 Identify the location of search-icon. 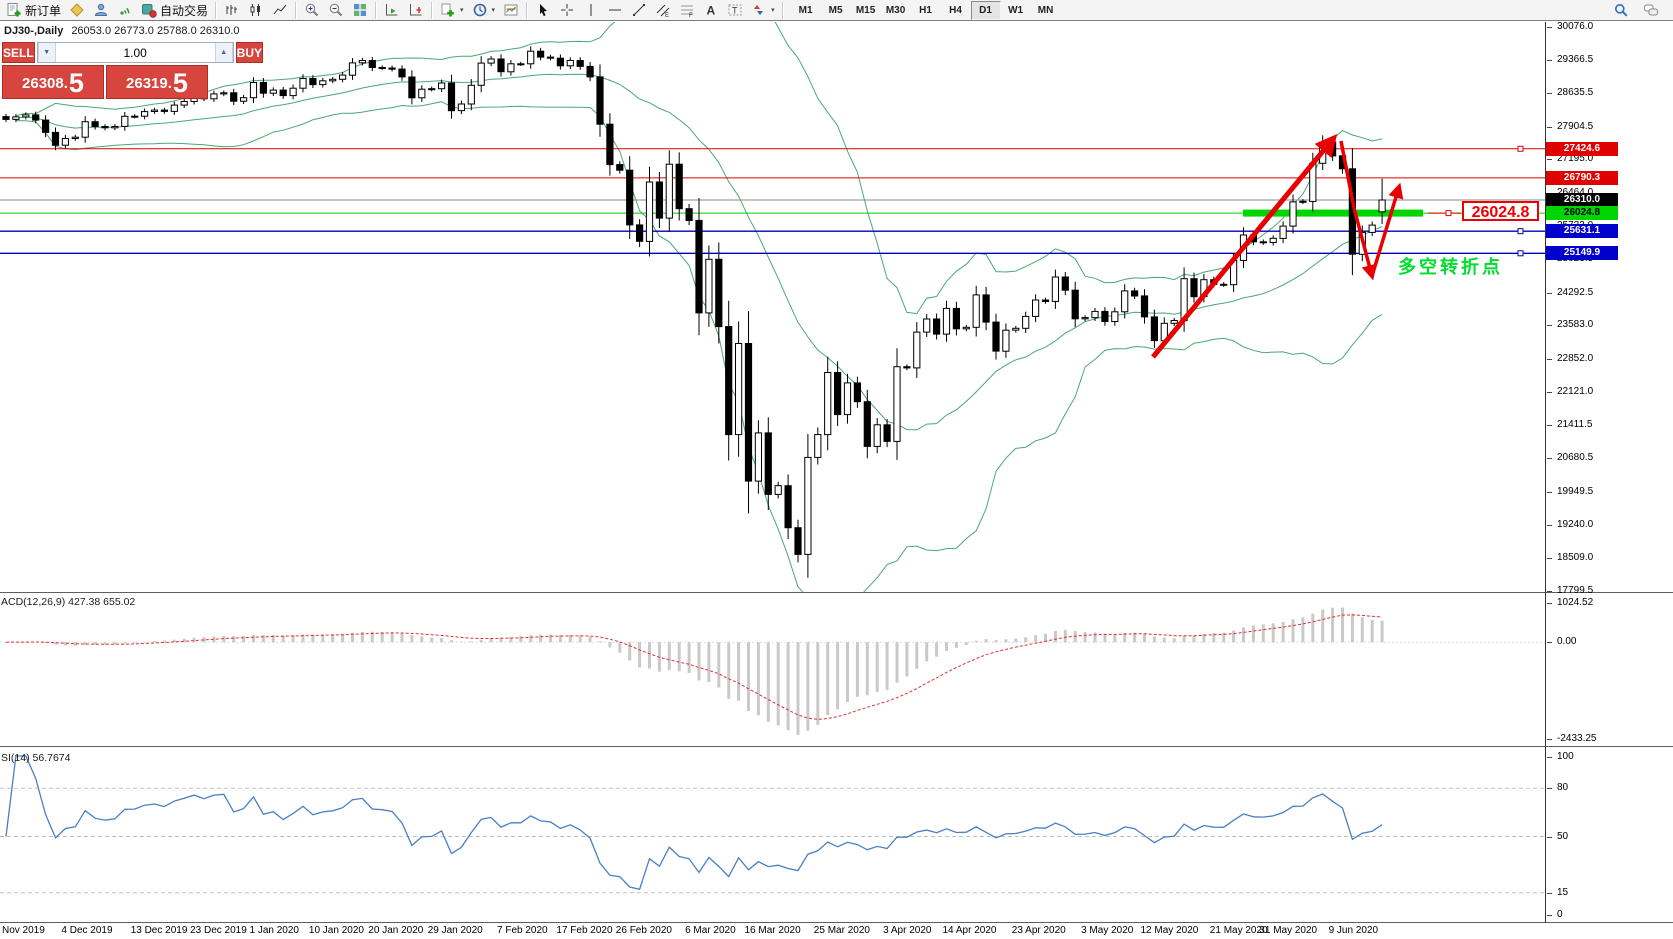
(1621, 10).